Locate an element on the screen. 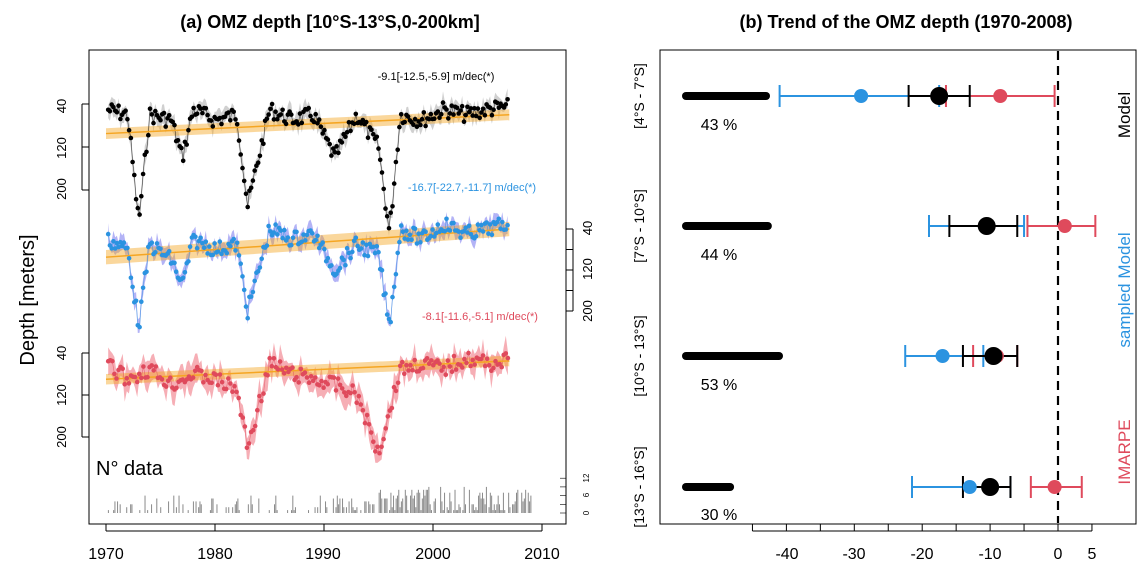  percent-label: 43 % is located at coordinates (719, 125).